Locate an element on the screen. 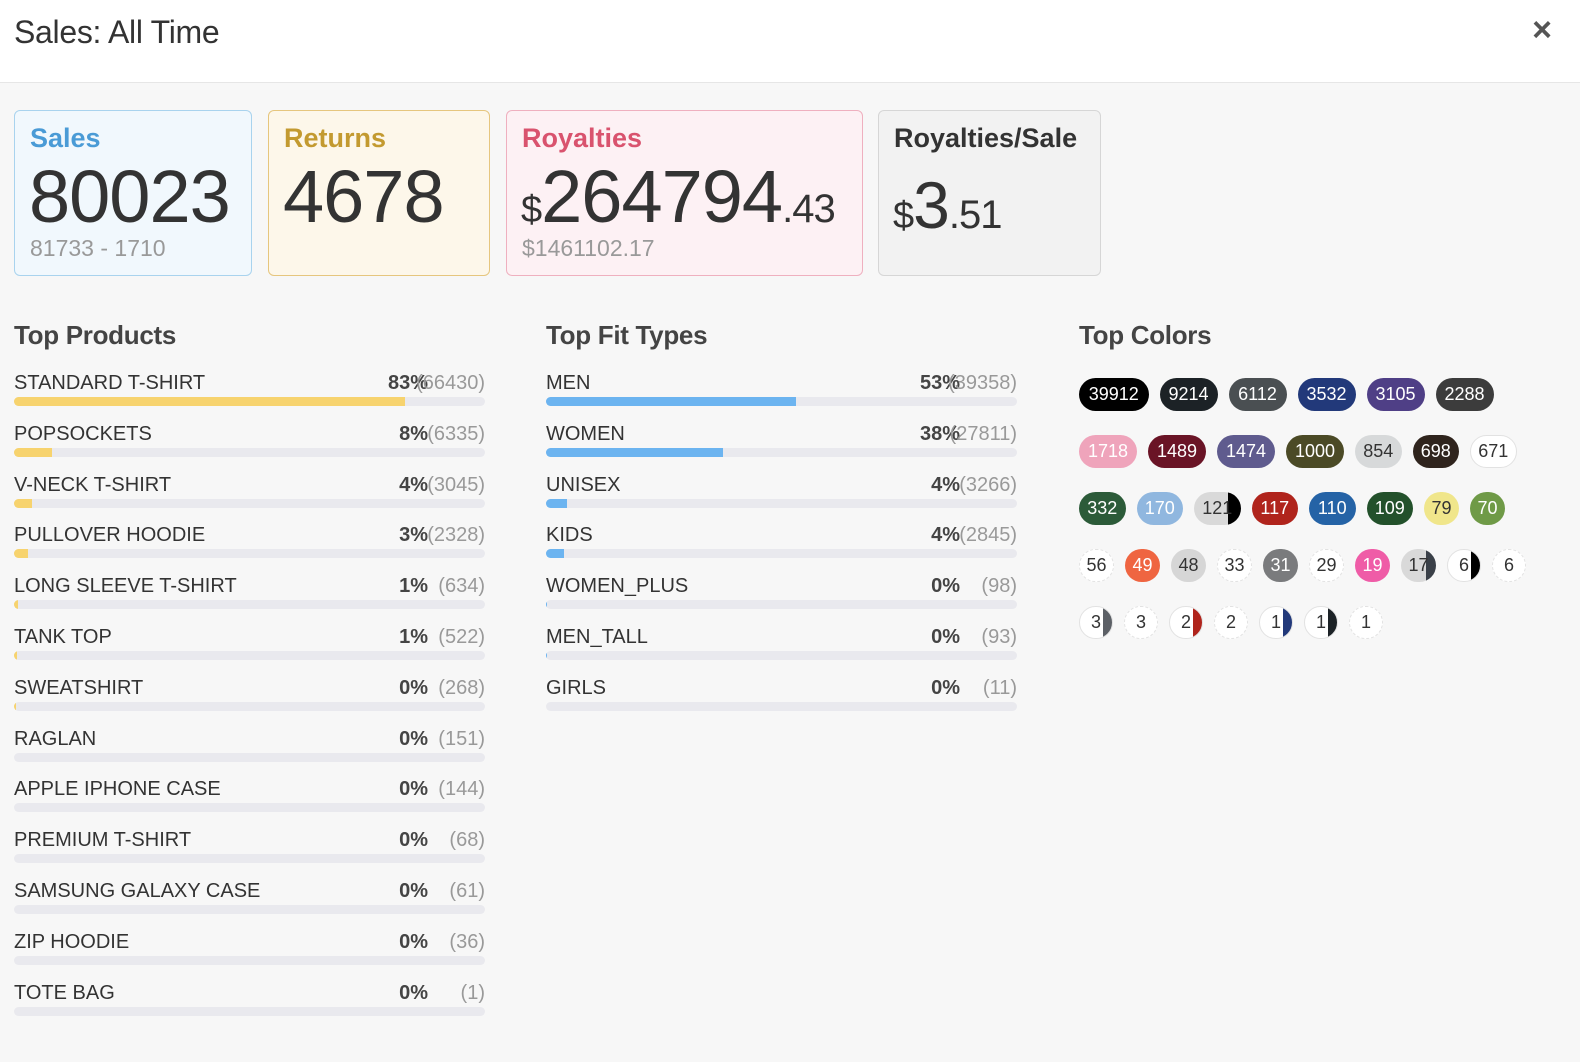 The height and width of the screenshot is (1062, 1580). returns-label: Returns is located at coordinates (335, 138).